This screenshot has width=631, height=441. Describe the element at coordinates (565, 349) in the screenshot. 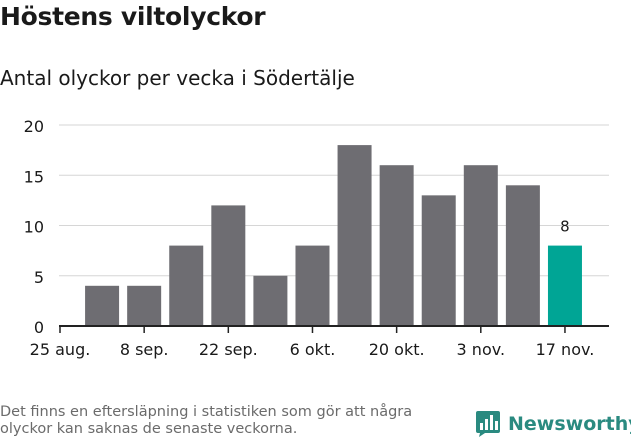

I see `x-tick-label: 17 nov.` at that location.